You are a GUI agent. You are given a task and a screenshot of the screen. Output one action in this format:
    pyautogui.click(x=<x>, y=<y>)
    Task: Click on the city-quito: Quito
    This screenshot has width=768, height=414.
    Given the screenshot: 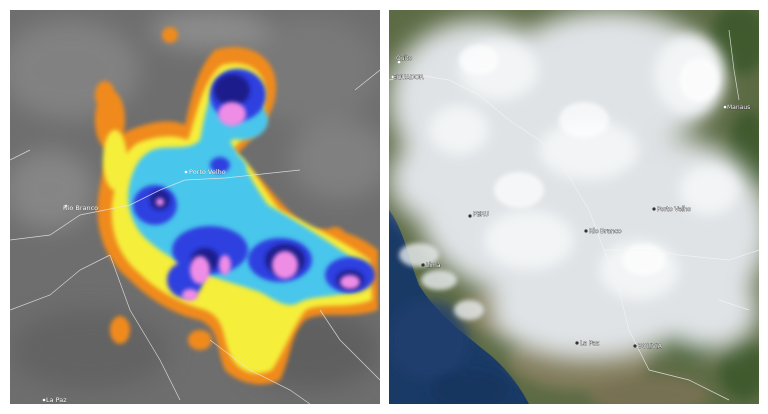 What is the action you would take?
    pyautogui.click(x=404, y=59)
    